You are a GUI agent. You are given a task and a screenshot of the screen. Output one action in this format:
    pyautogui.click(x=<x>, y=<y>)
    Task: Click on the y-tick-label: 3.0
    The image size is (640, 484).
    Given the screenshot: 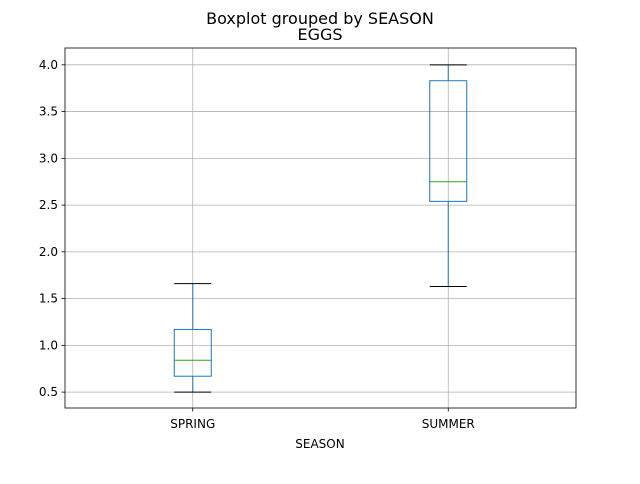 What is the action you would take?
    pyautogui.click(x=48, y=158)
    